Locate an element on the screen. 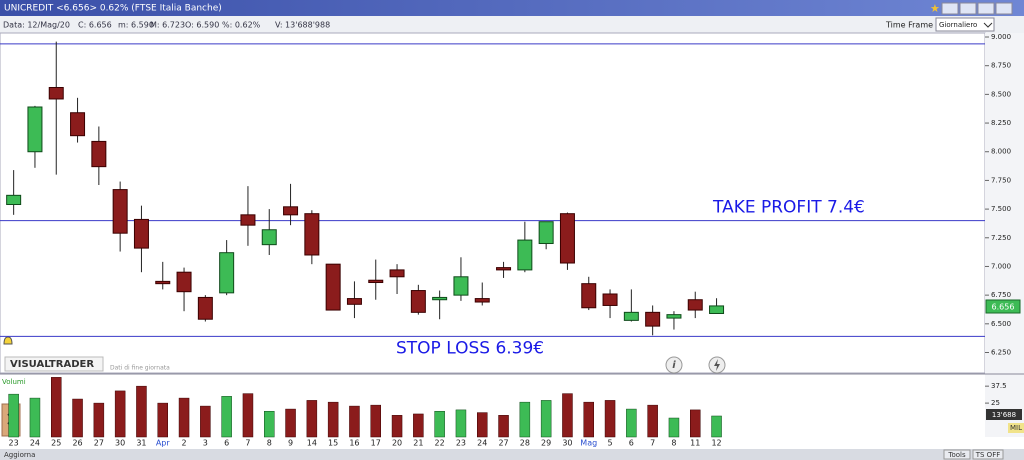 The height and width of the screenshot is (460, 1024). x-tick-label: 14 is located at coordinates (312, 443).